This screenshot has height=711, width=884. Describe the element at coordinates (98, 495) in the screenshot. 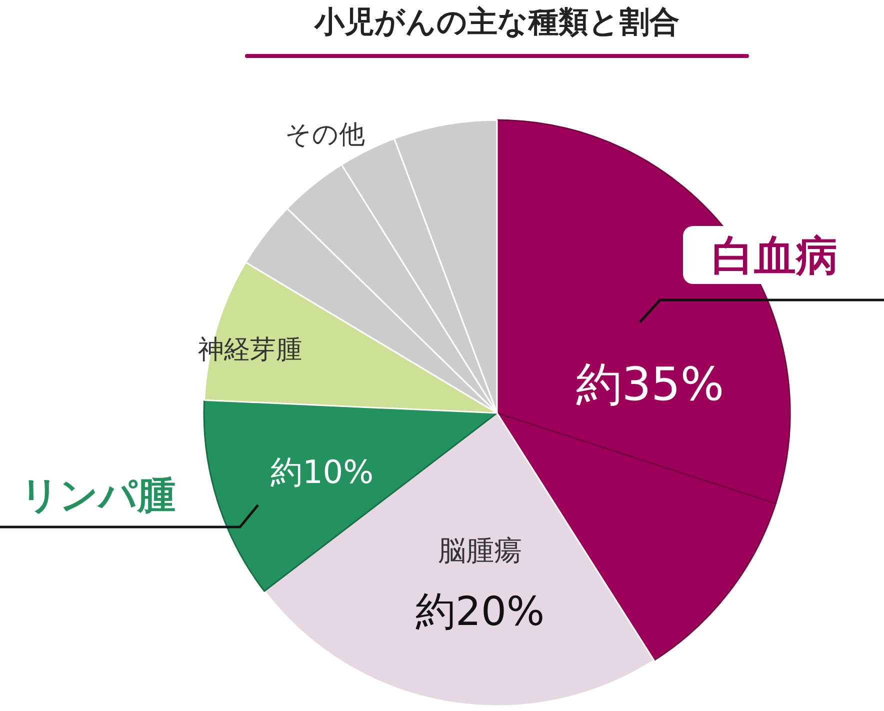

I see `slice-label: リンパ腫` at that location.